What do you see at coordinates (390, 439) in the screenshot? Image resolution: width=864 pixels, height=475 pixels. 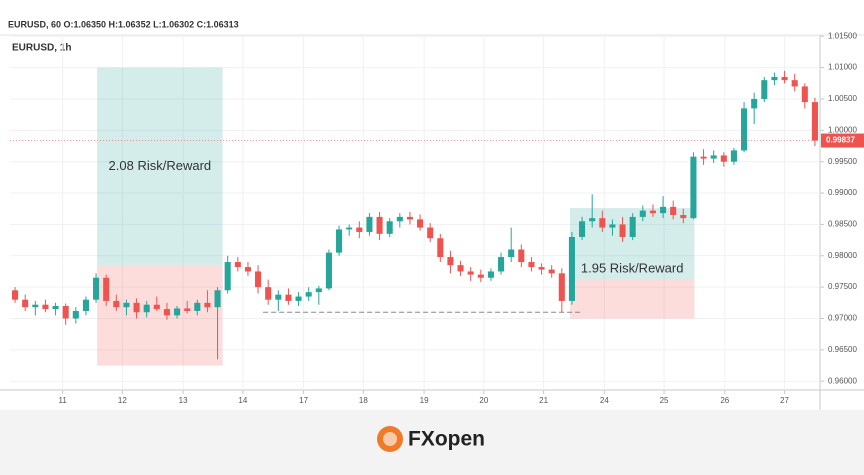 I see `brand-logo-icon-inner` at bounding box center [390, 439].